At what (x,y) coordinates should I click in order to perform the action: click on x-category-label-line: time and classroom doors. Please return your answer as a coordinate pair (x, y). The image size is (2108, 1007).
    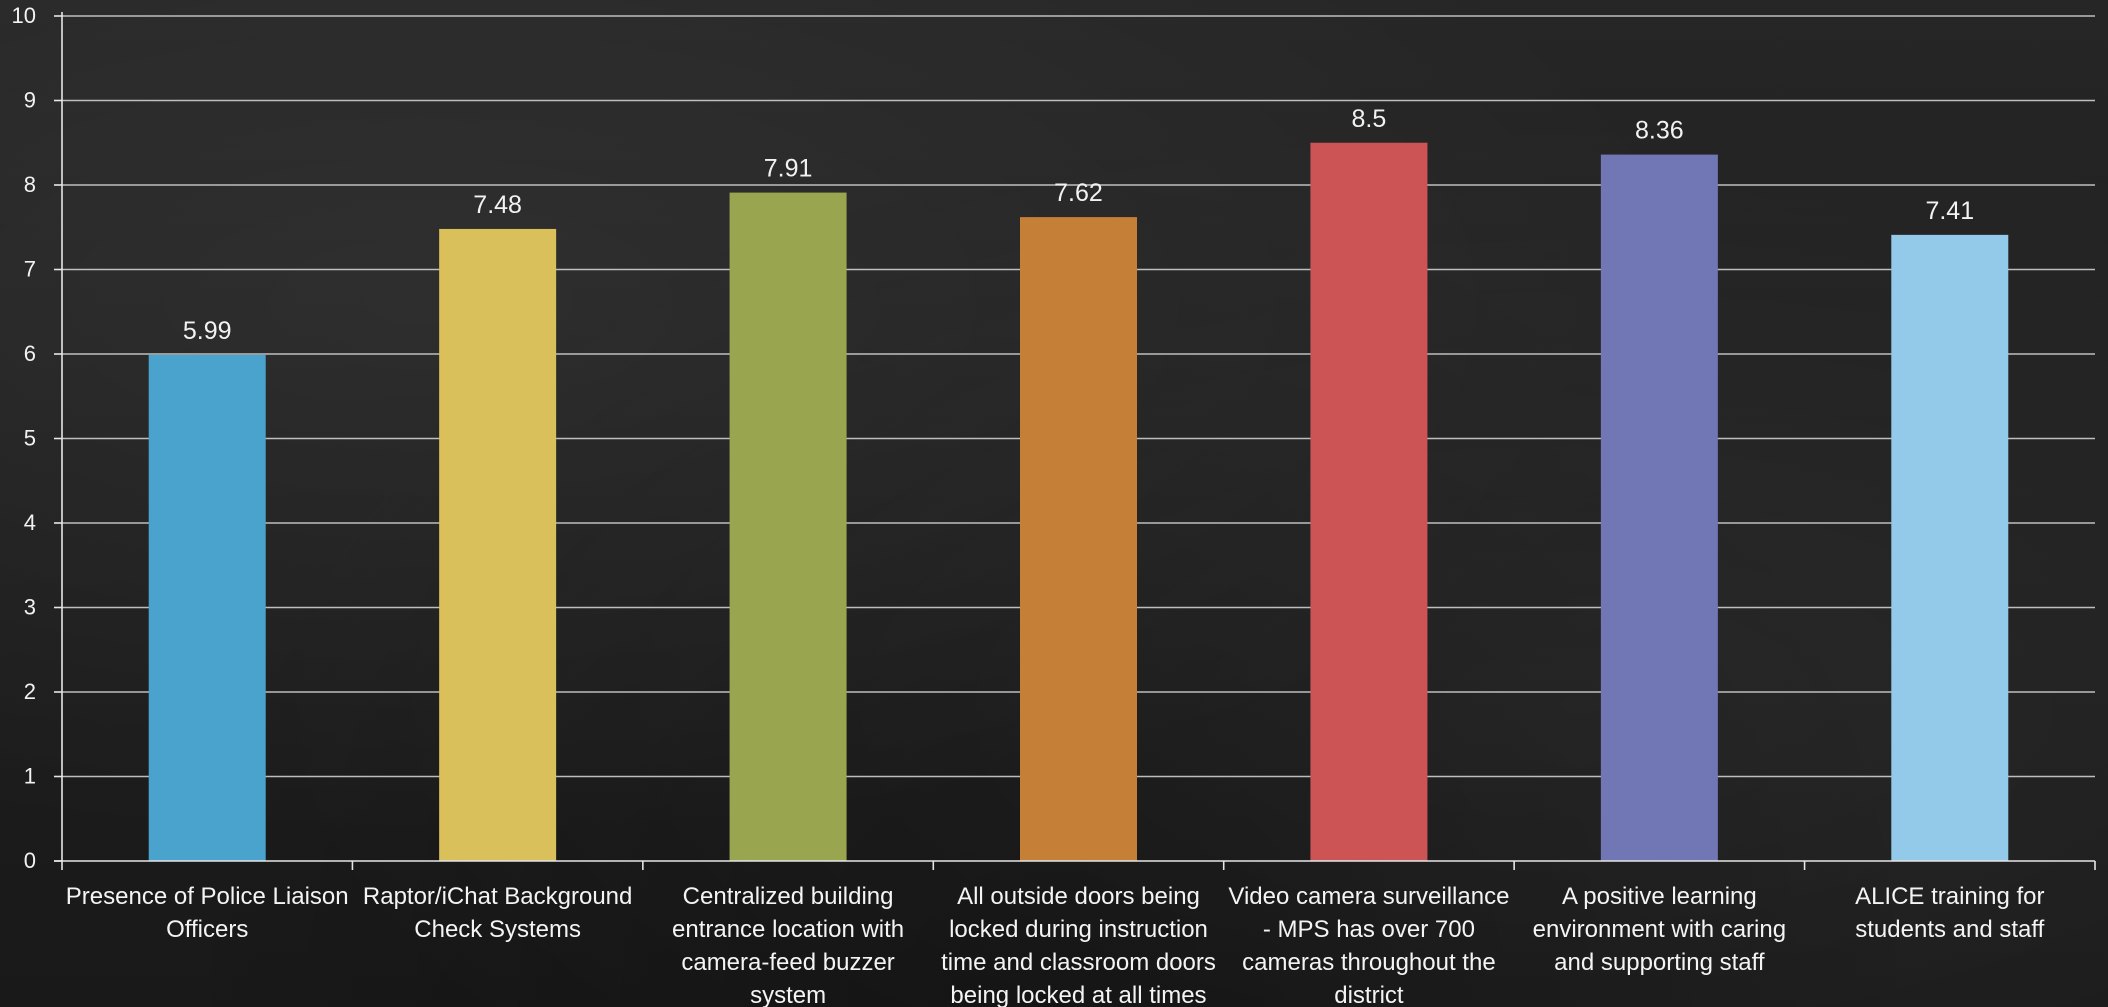
    Looking at the image, I should click on (1078, 962).